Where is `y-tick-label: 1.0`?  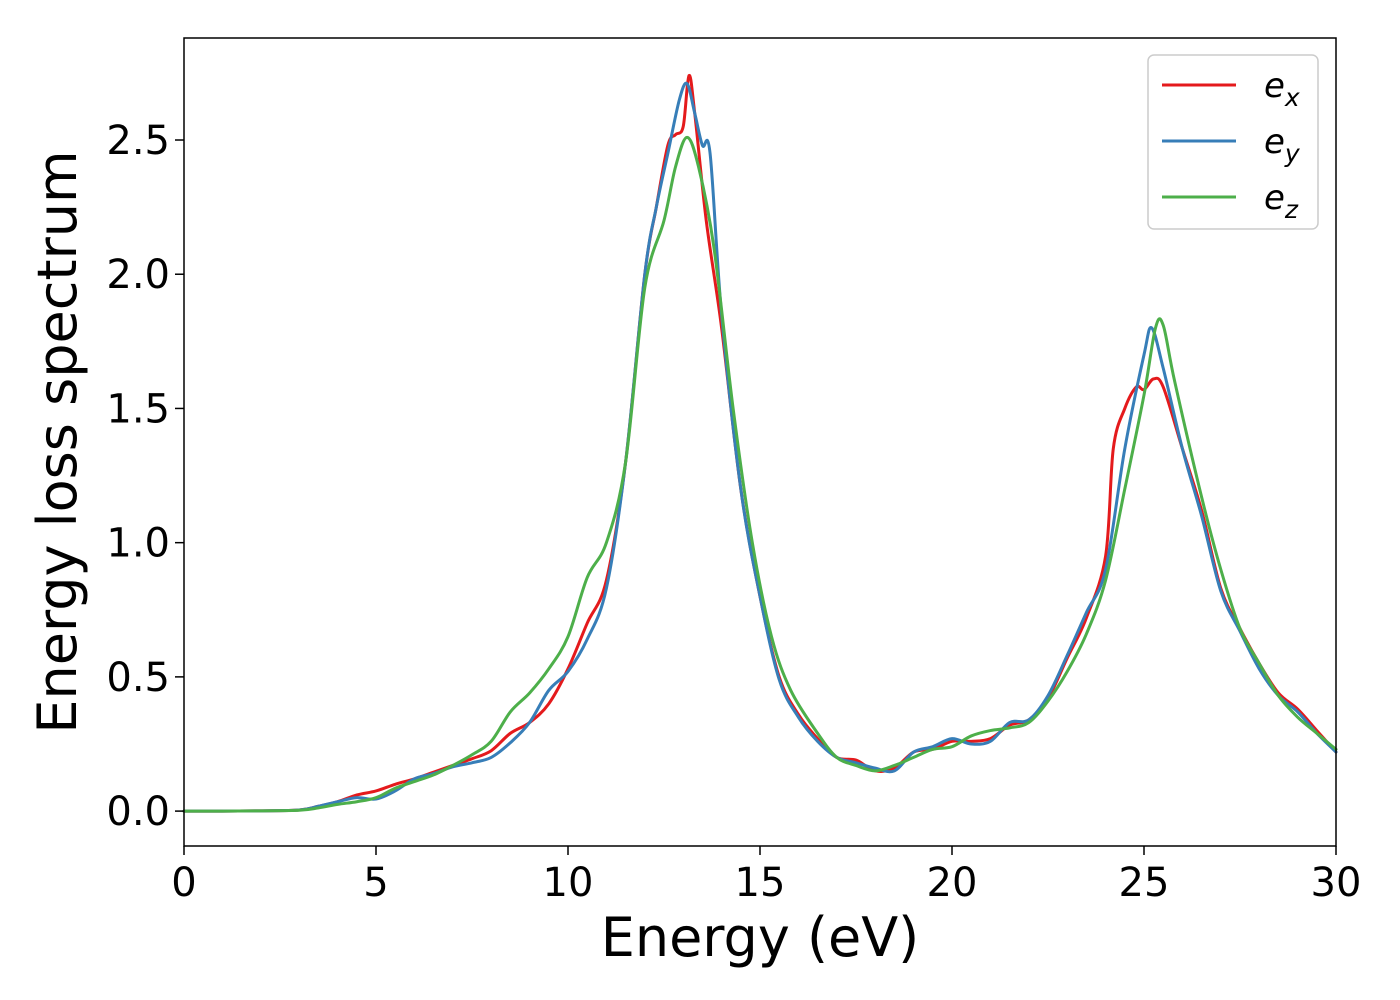
y-tick-label: 1.0 is located at coordinates (138, 544).